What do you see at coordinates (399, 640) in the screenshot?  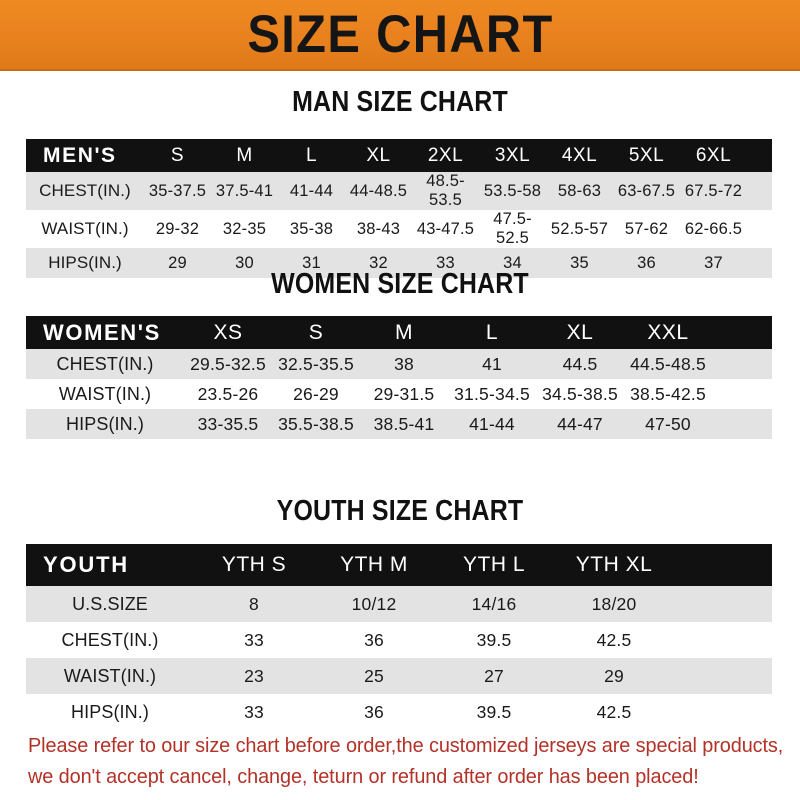 I see `table-row: CHEST(IN.) 33 36 39.5 42.5` at bounding box center [399, 640].